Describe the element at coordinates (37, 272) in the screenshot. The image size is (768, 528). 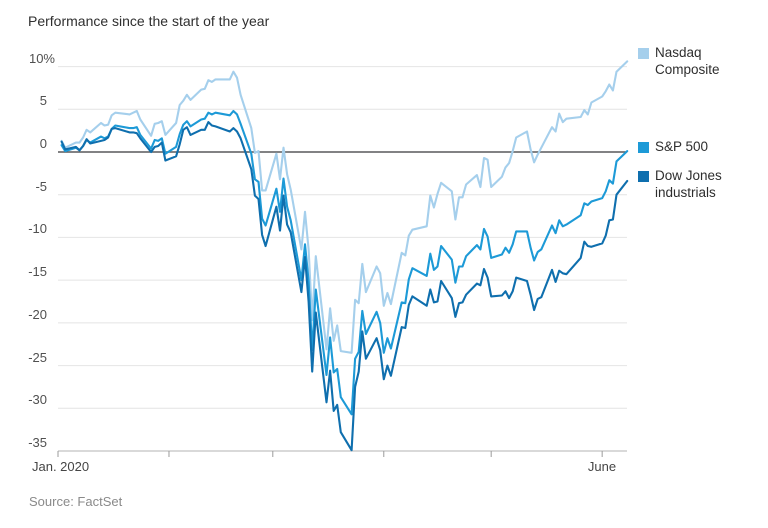
I see `y-axis-label: -15` at that location.